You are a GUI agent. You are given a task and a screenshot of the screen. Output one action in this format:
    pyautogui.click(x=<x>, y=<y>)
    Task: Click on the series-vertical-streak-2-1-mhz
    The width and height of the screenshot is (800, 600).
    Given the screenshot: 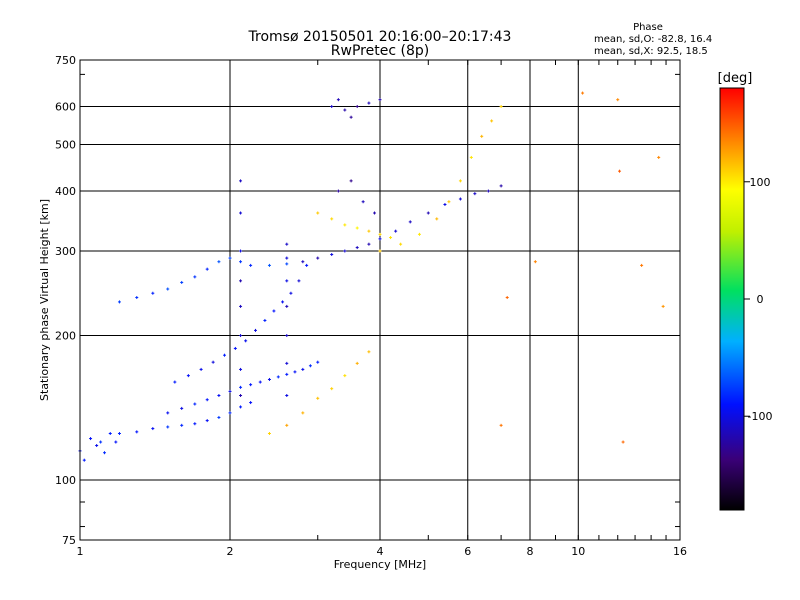 What is the action you would take?
    pyautogui.click(x=241, y=288)
    